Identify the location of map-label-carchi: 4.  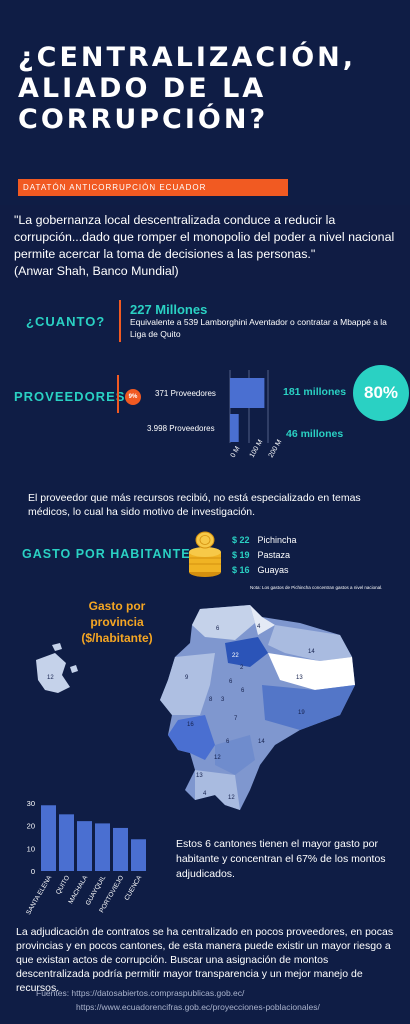
(259, 627).